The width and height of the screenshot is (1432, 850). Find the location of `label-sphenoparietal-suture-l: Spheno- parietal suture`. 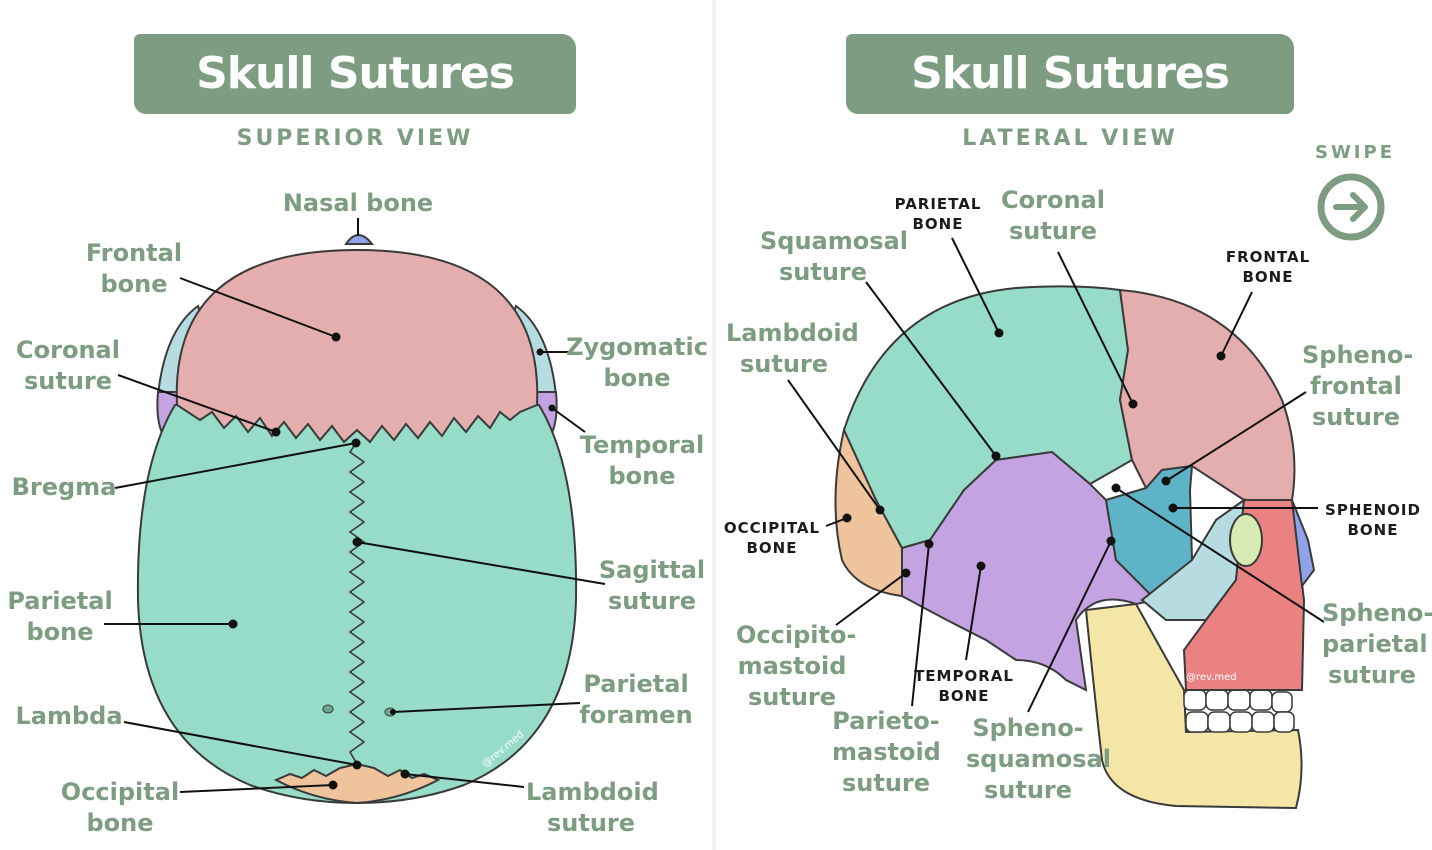

label-sphenoparietal-suture-l: Spheno- parietal suture is located at coordinates (1377, 644).